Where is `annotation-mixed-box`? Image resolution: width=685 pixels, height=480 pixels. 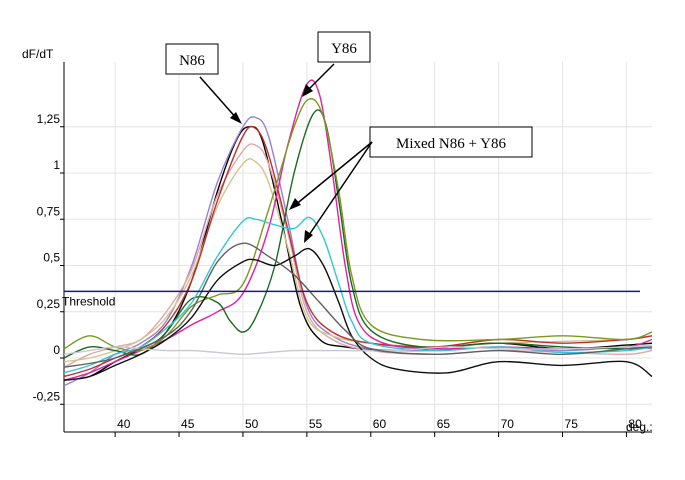
annotation-mixed-box is located at coordinates (451, 142).